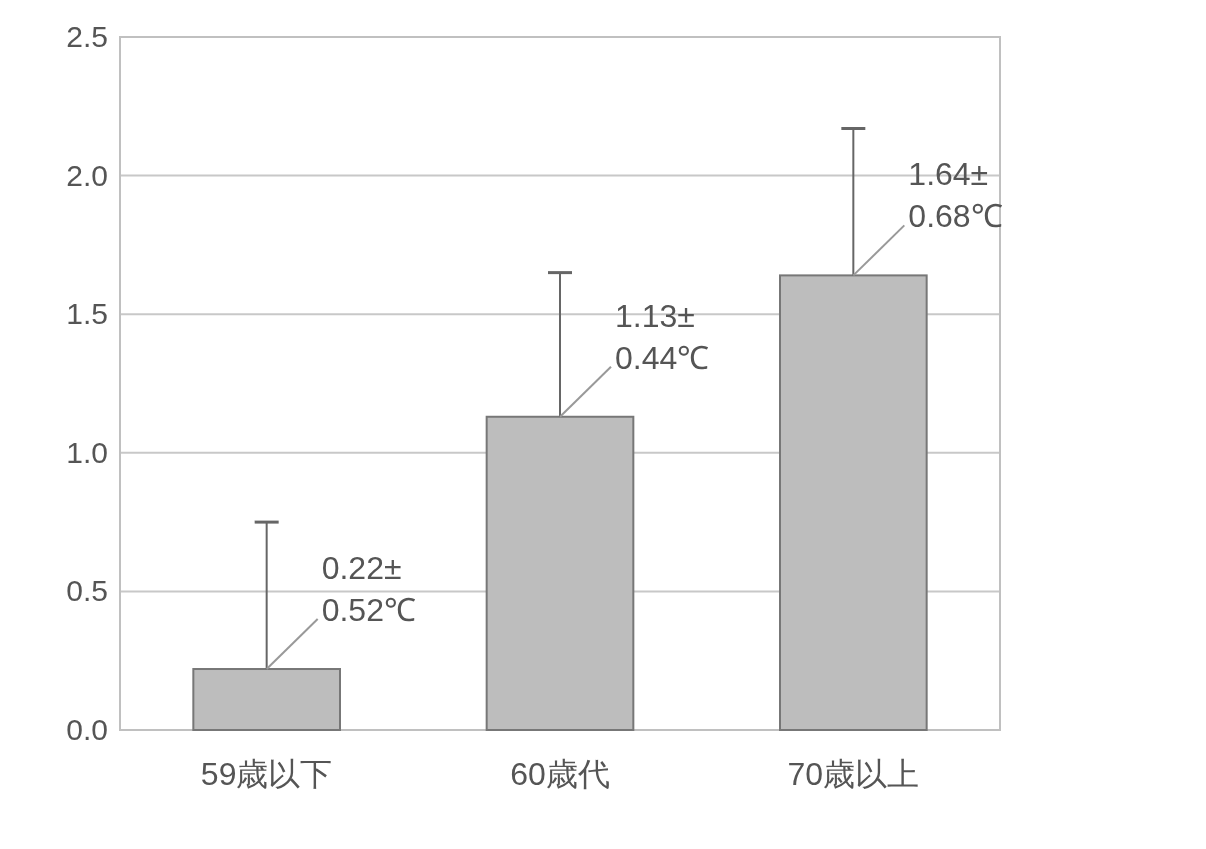 This screenshot has height=849, width=1206. What do you see at coordinates (87, 452) in the screenshot?
I see `y-tick-label: 1.0` at bounding box center [87, 452].